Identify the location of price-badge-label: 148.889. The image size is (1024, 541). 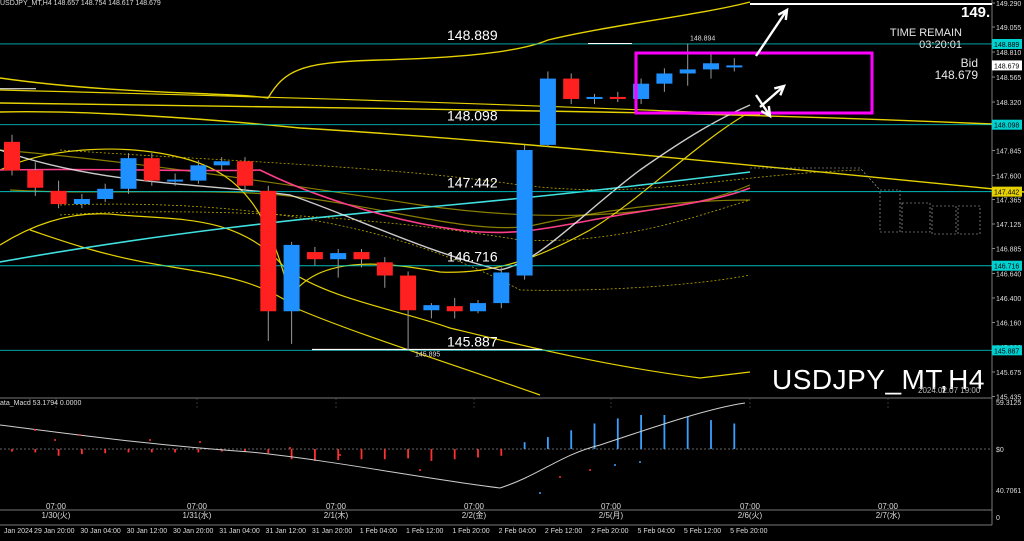
(1006, 45).